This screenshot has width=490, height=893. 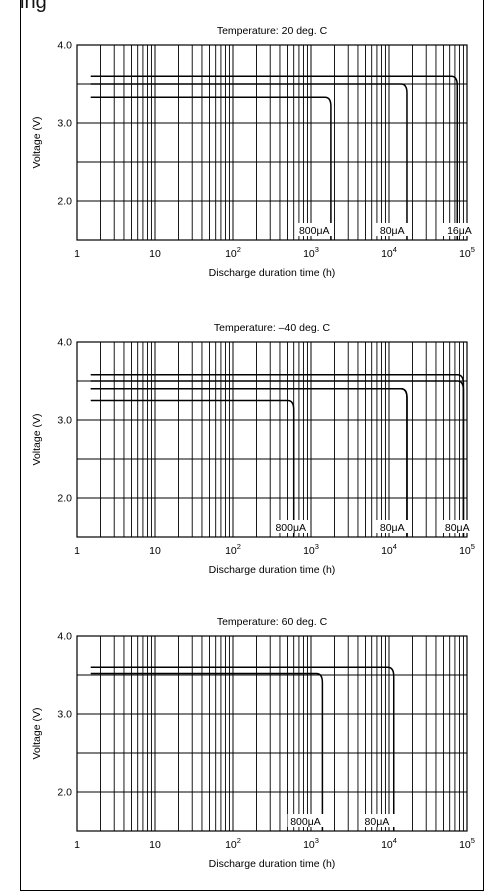 I want to click on page-heading-fragment: ing, so click(x=33, y=6).